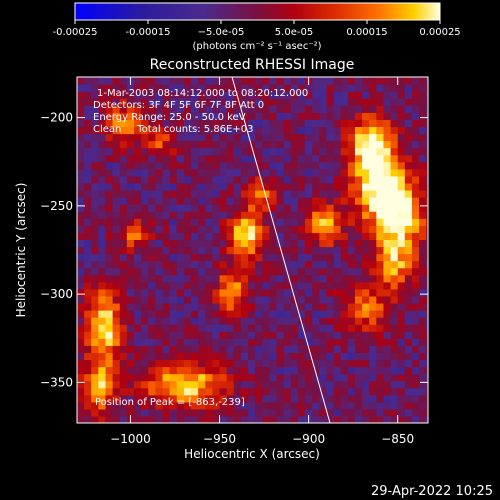 The image size is (500, 500). I want to click on y-axis-label: Heliocentric Y (arcsec), so click(21, 250).